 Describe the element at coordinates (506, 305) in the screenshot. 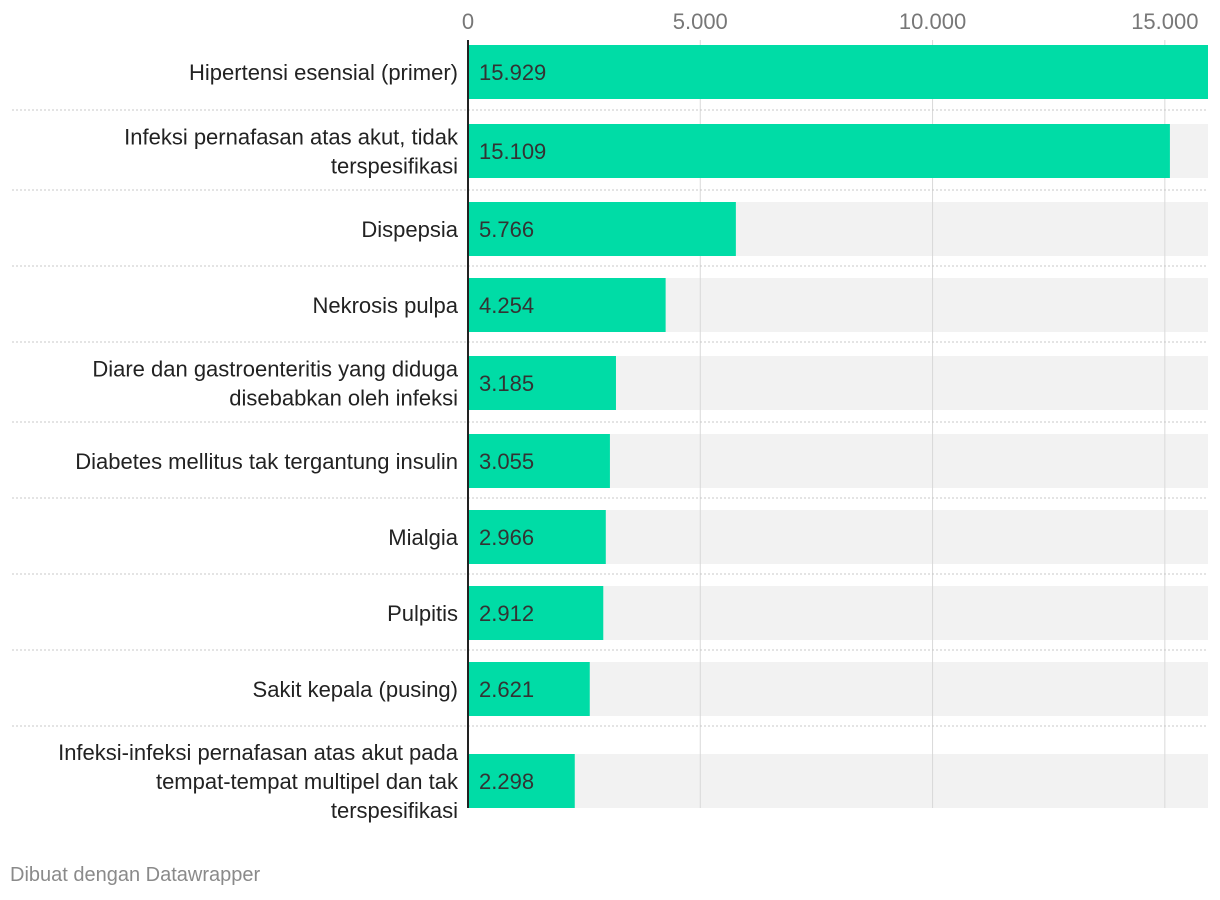

I see `bar-value-label: 4.254` at that location.